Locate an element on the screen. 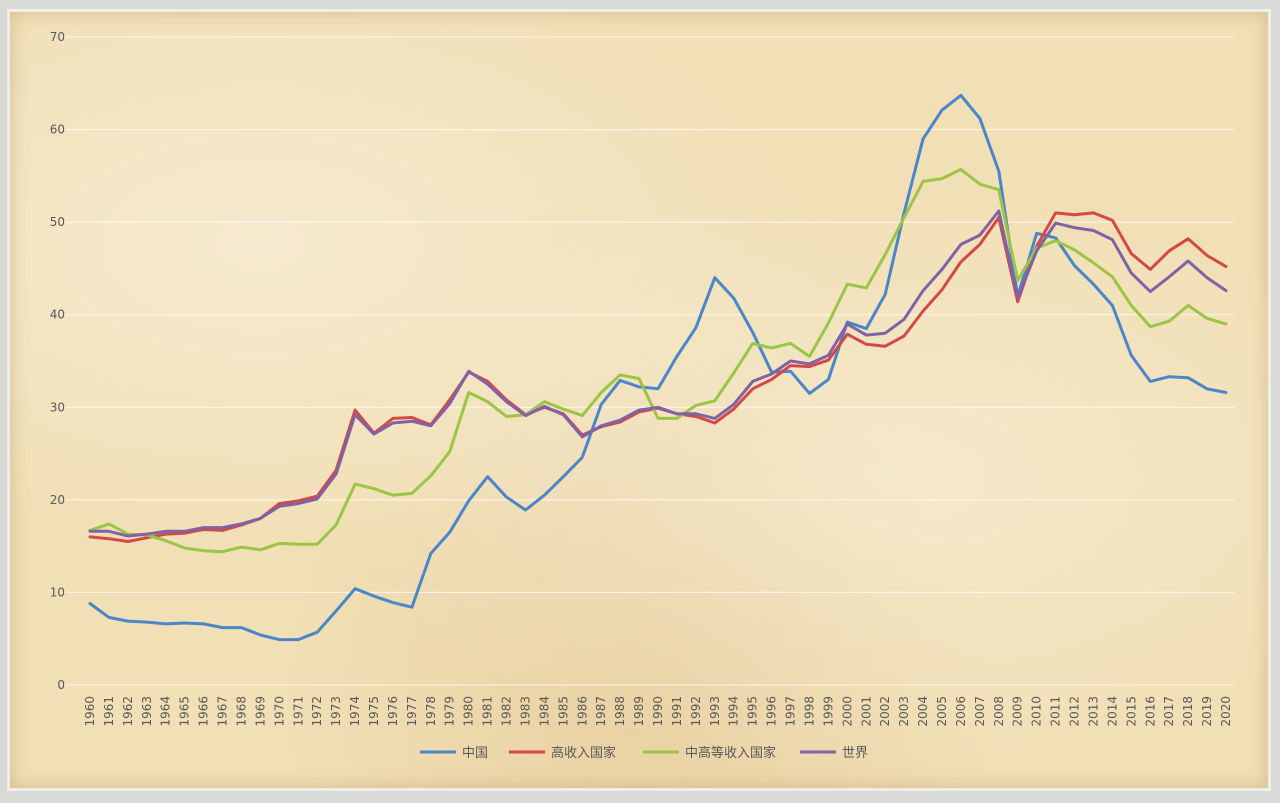 The width and height of the screenshot is (1280, 803). x-tick-label: 1994 is located at coordinates (734, 711).